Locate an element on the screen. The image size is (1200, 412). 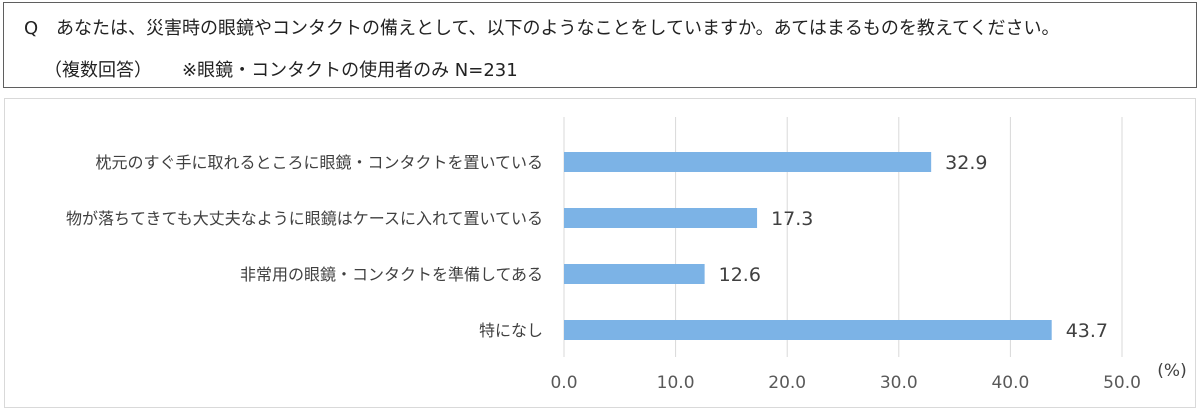
x-tick-label: 10.0 is located at coordinates (676, 383).